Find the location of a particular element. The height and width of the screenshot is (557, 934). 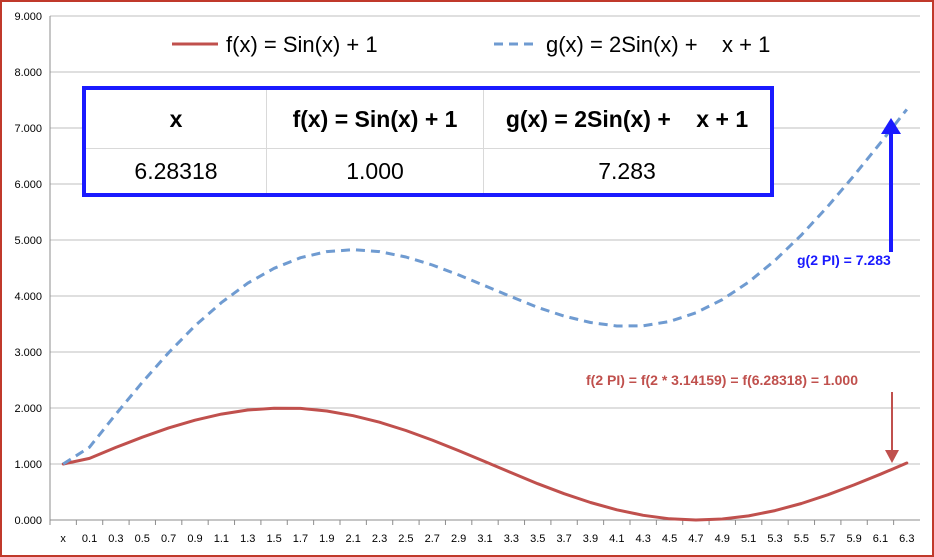

table-cell-g: 7.283 is located at coordinates (628, 172).